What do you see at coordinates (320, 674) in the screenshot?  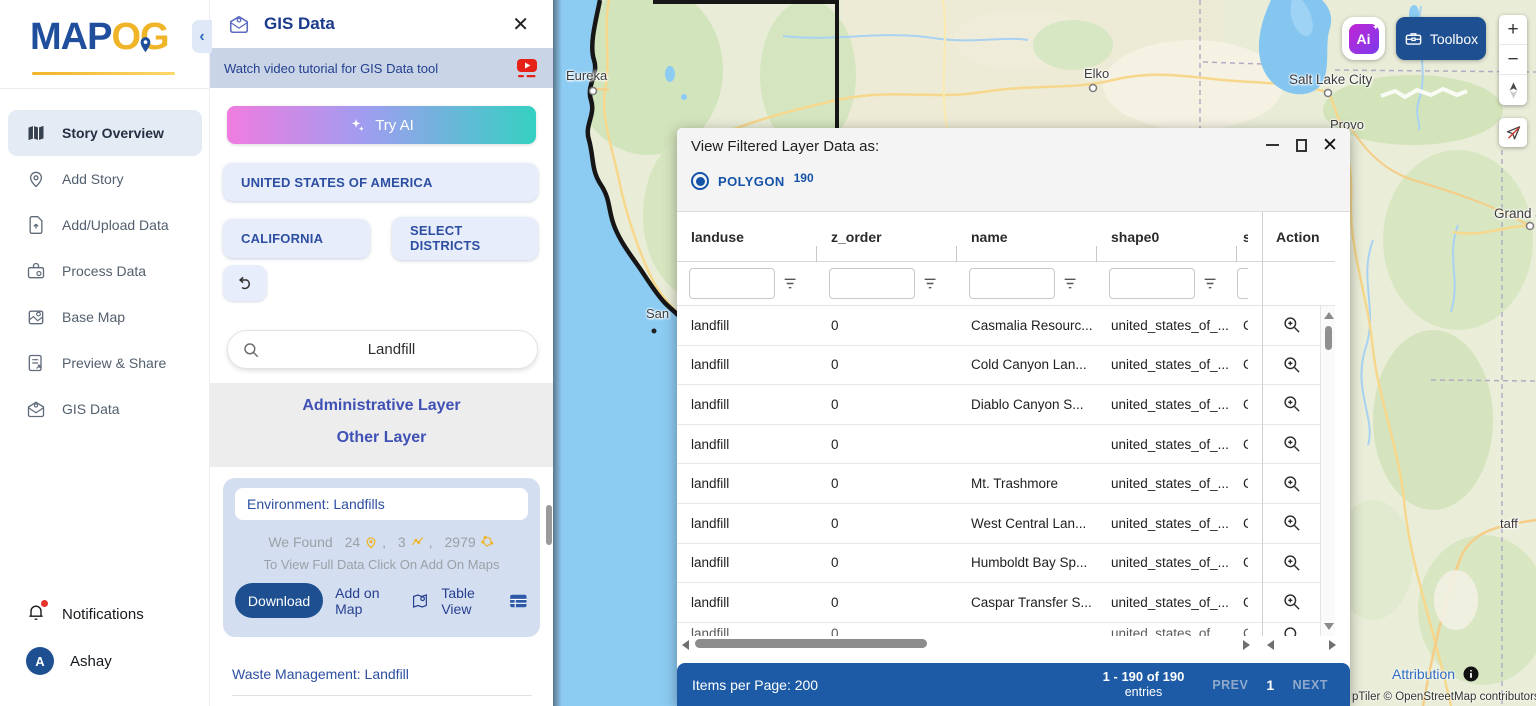 I see `waste-management-result-link: Waste Management: Landfill` at bounding box center [320, 674].